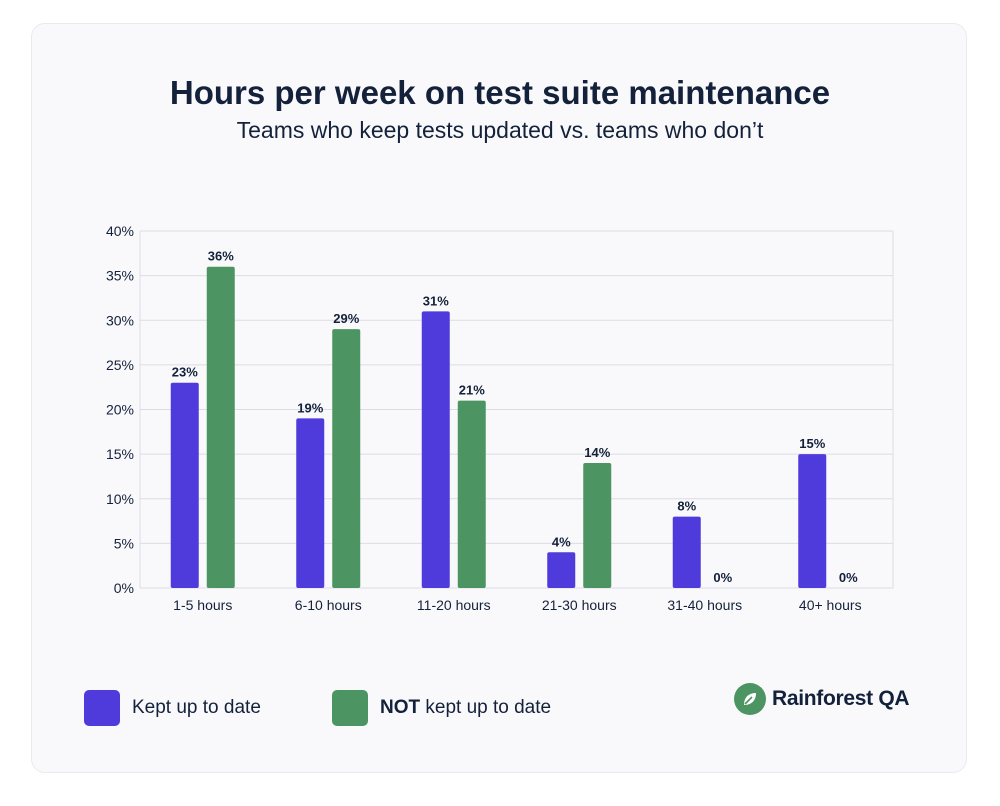  Describe the element at coordinates (561, 541) in the screenshot. I see `data-label: 4%` at that location.